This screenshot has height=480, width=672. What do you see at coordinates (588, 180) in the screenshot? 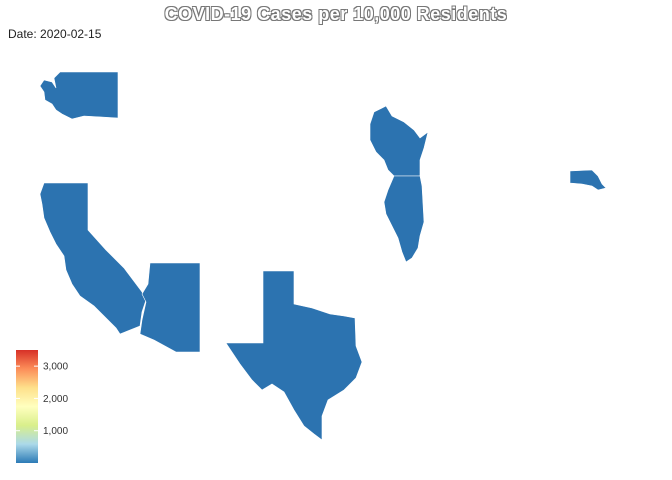
I see `state-massachusetts` at bounding box center [588, 180].